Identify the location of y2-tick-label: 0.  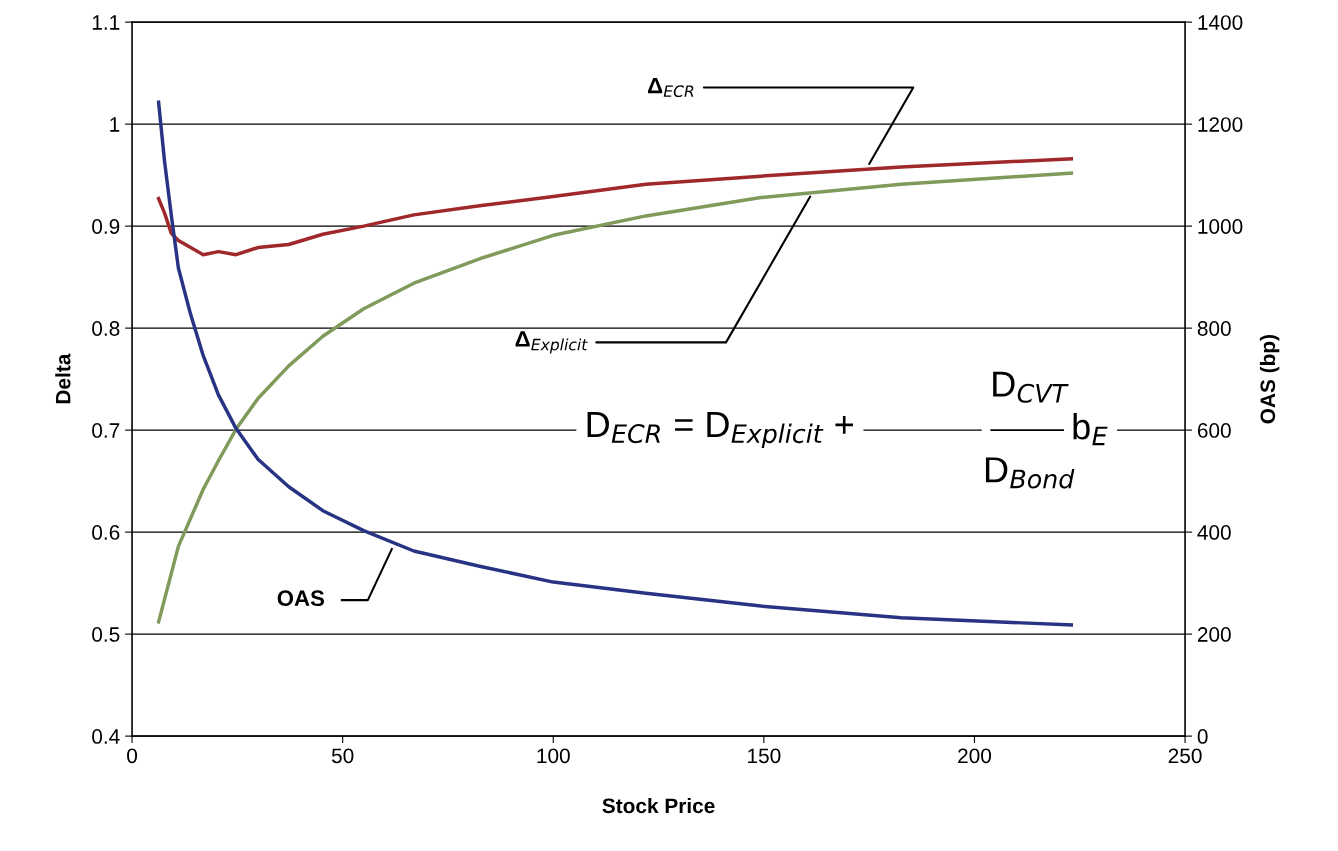
(1202, 736).